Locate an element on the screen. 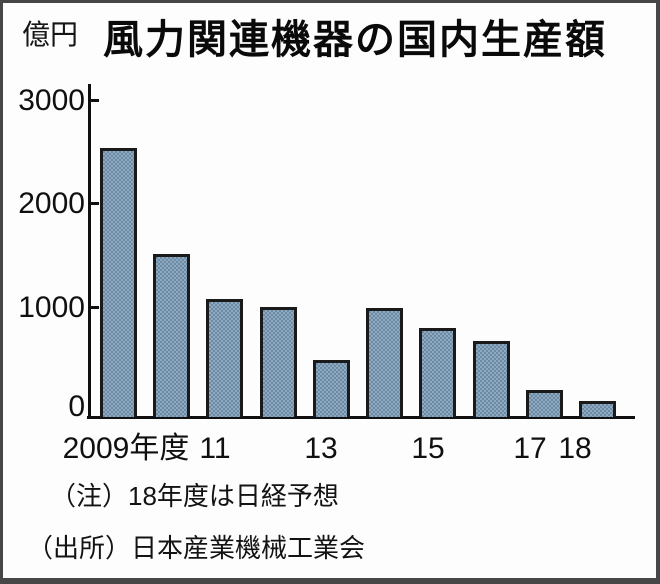 This screenshot has height=584, width=660. x-tick-label-3: 15 is located at coordinates (428, 448).